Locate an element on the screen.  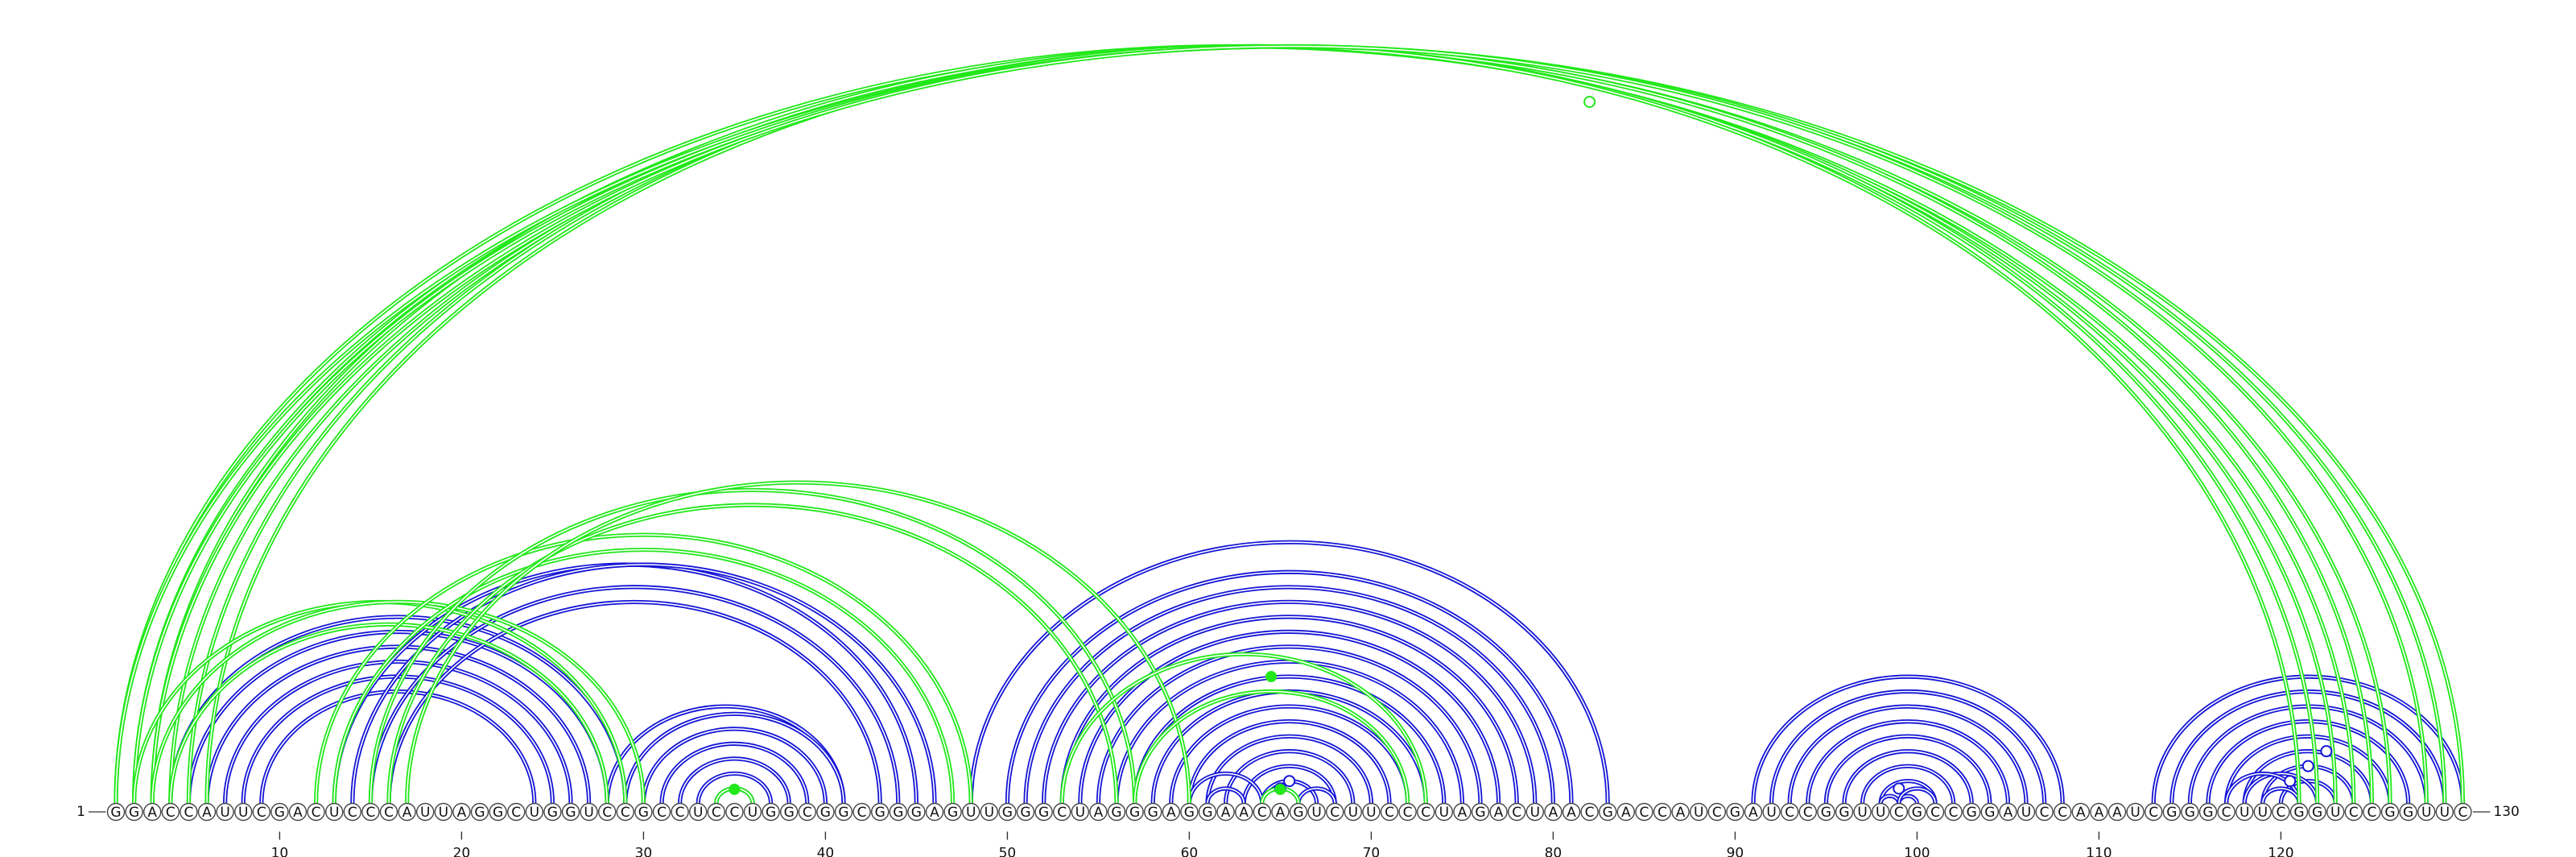
nucleotide-56: G is located at coordinates (1116, 812).